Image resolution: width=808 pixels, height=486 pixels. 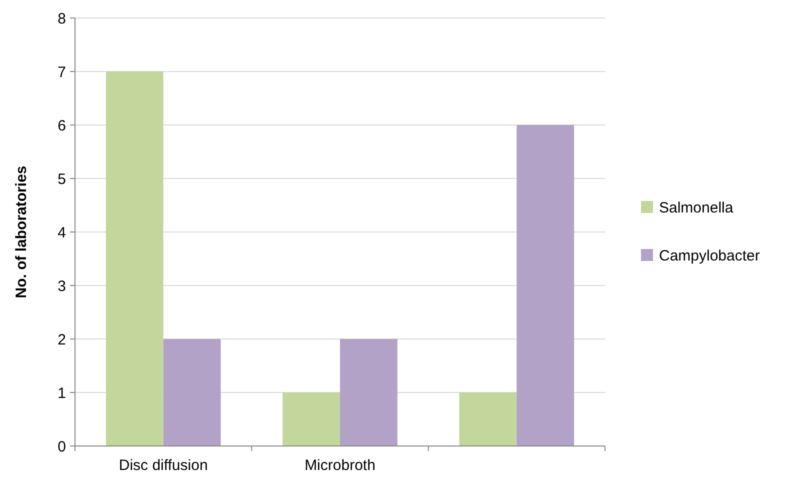 What do you see at coordinates (62, 179) in the screenshot?
I see `y-tick-label: 5` at bounding box center [62, 179].